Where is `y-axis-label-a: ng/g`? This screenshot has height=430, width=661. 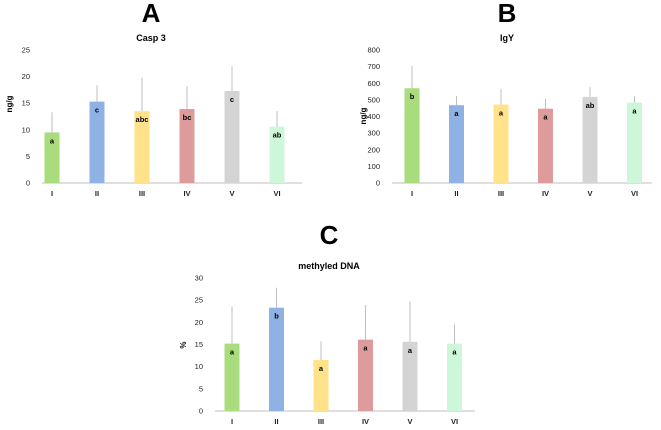
y-axis-label-a: ng/g is located at coordinates (9, 103).